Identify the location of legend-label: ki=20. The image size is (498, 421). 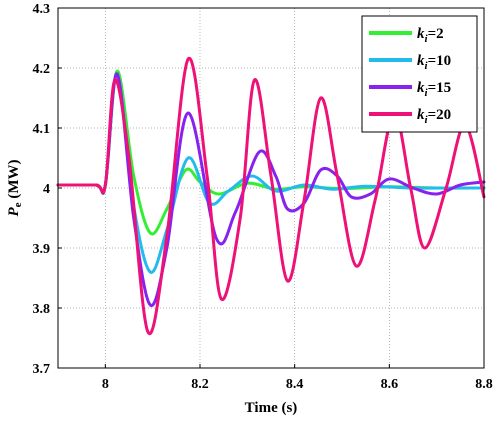
(434, 116).